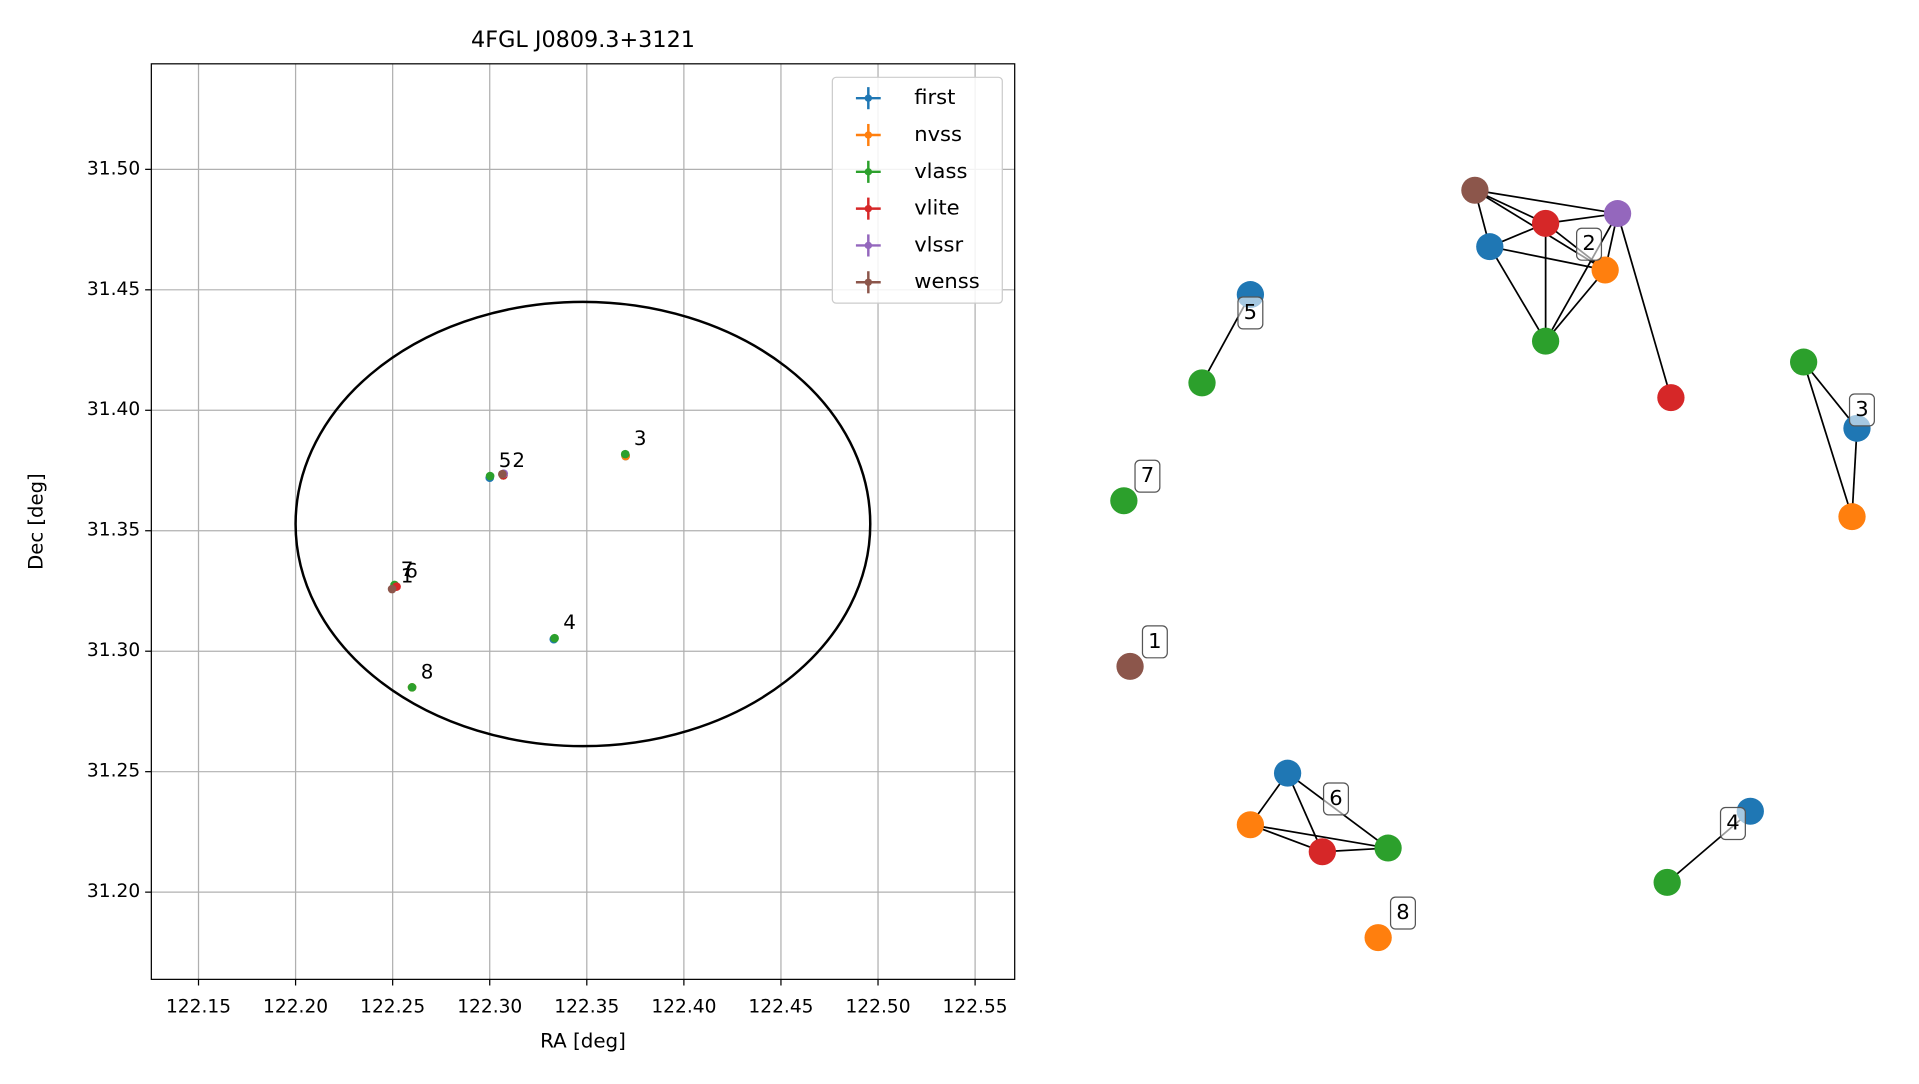  I want to click on x-tick-label: 122.55, so click(975, 1007).